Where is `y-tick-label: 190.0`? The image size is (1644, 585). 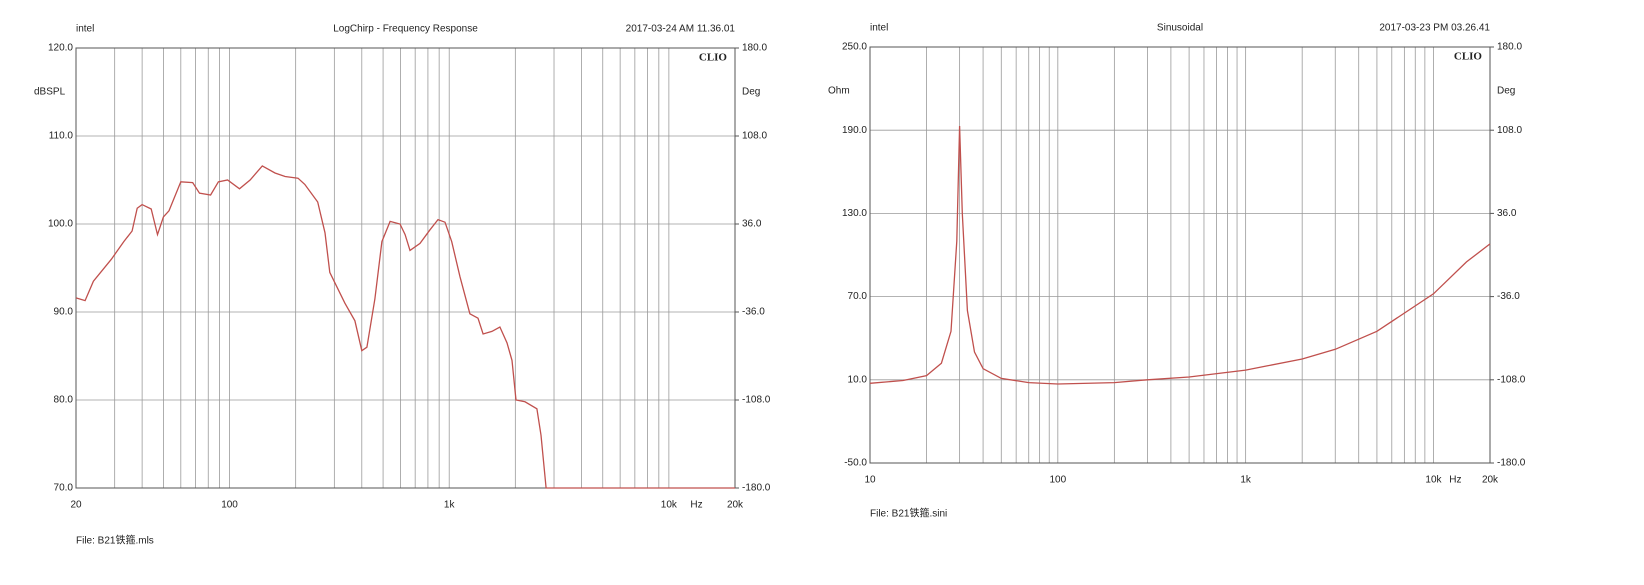
y-tick-label: 190.0 is located at coordinates (854, 130).